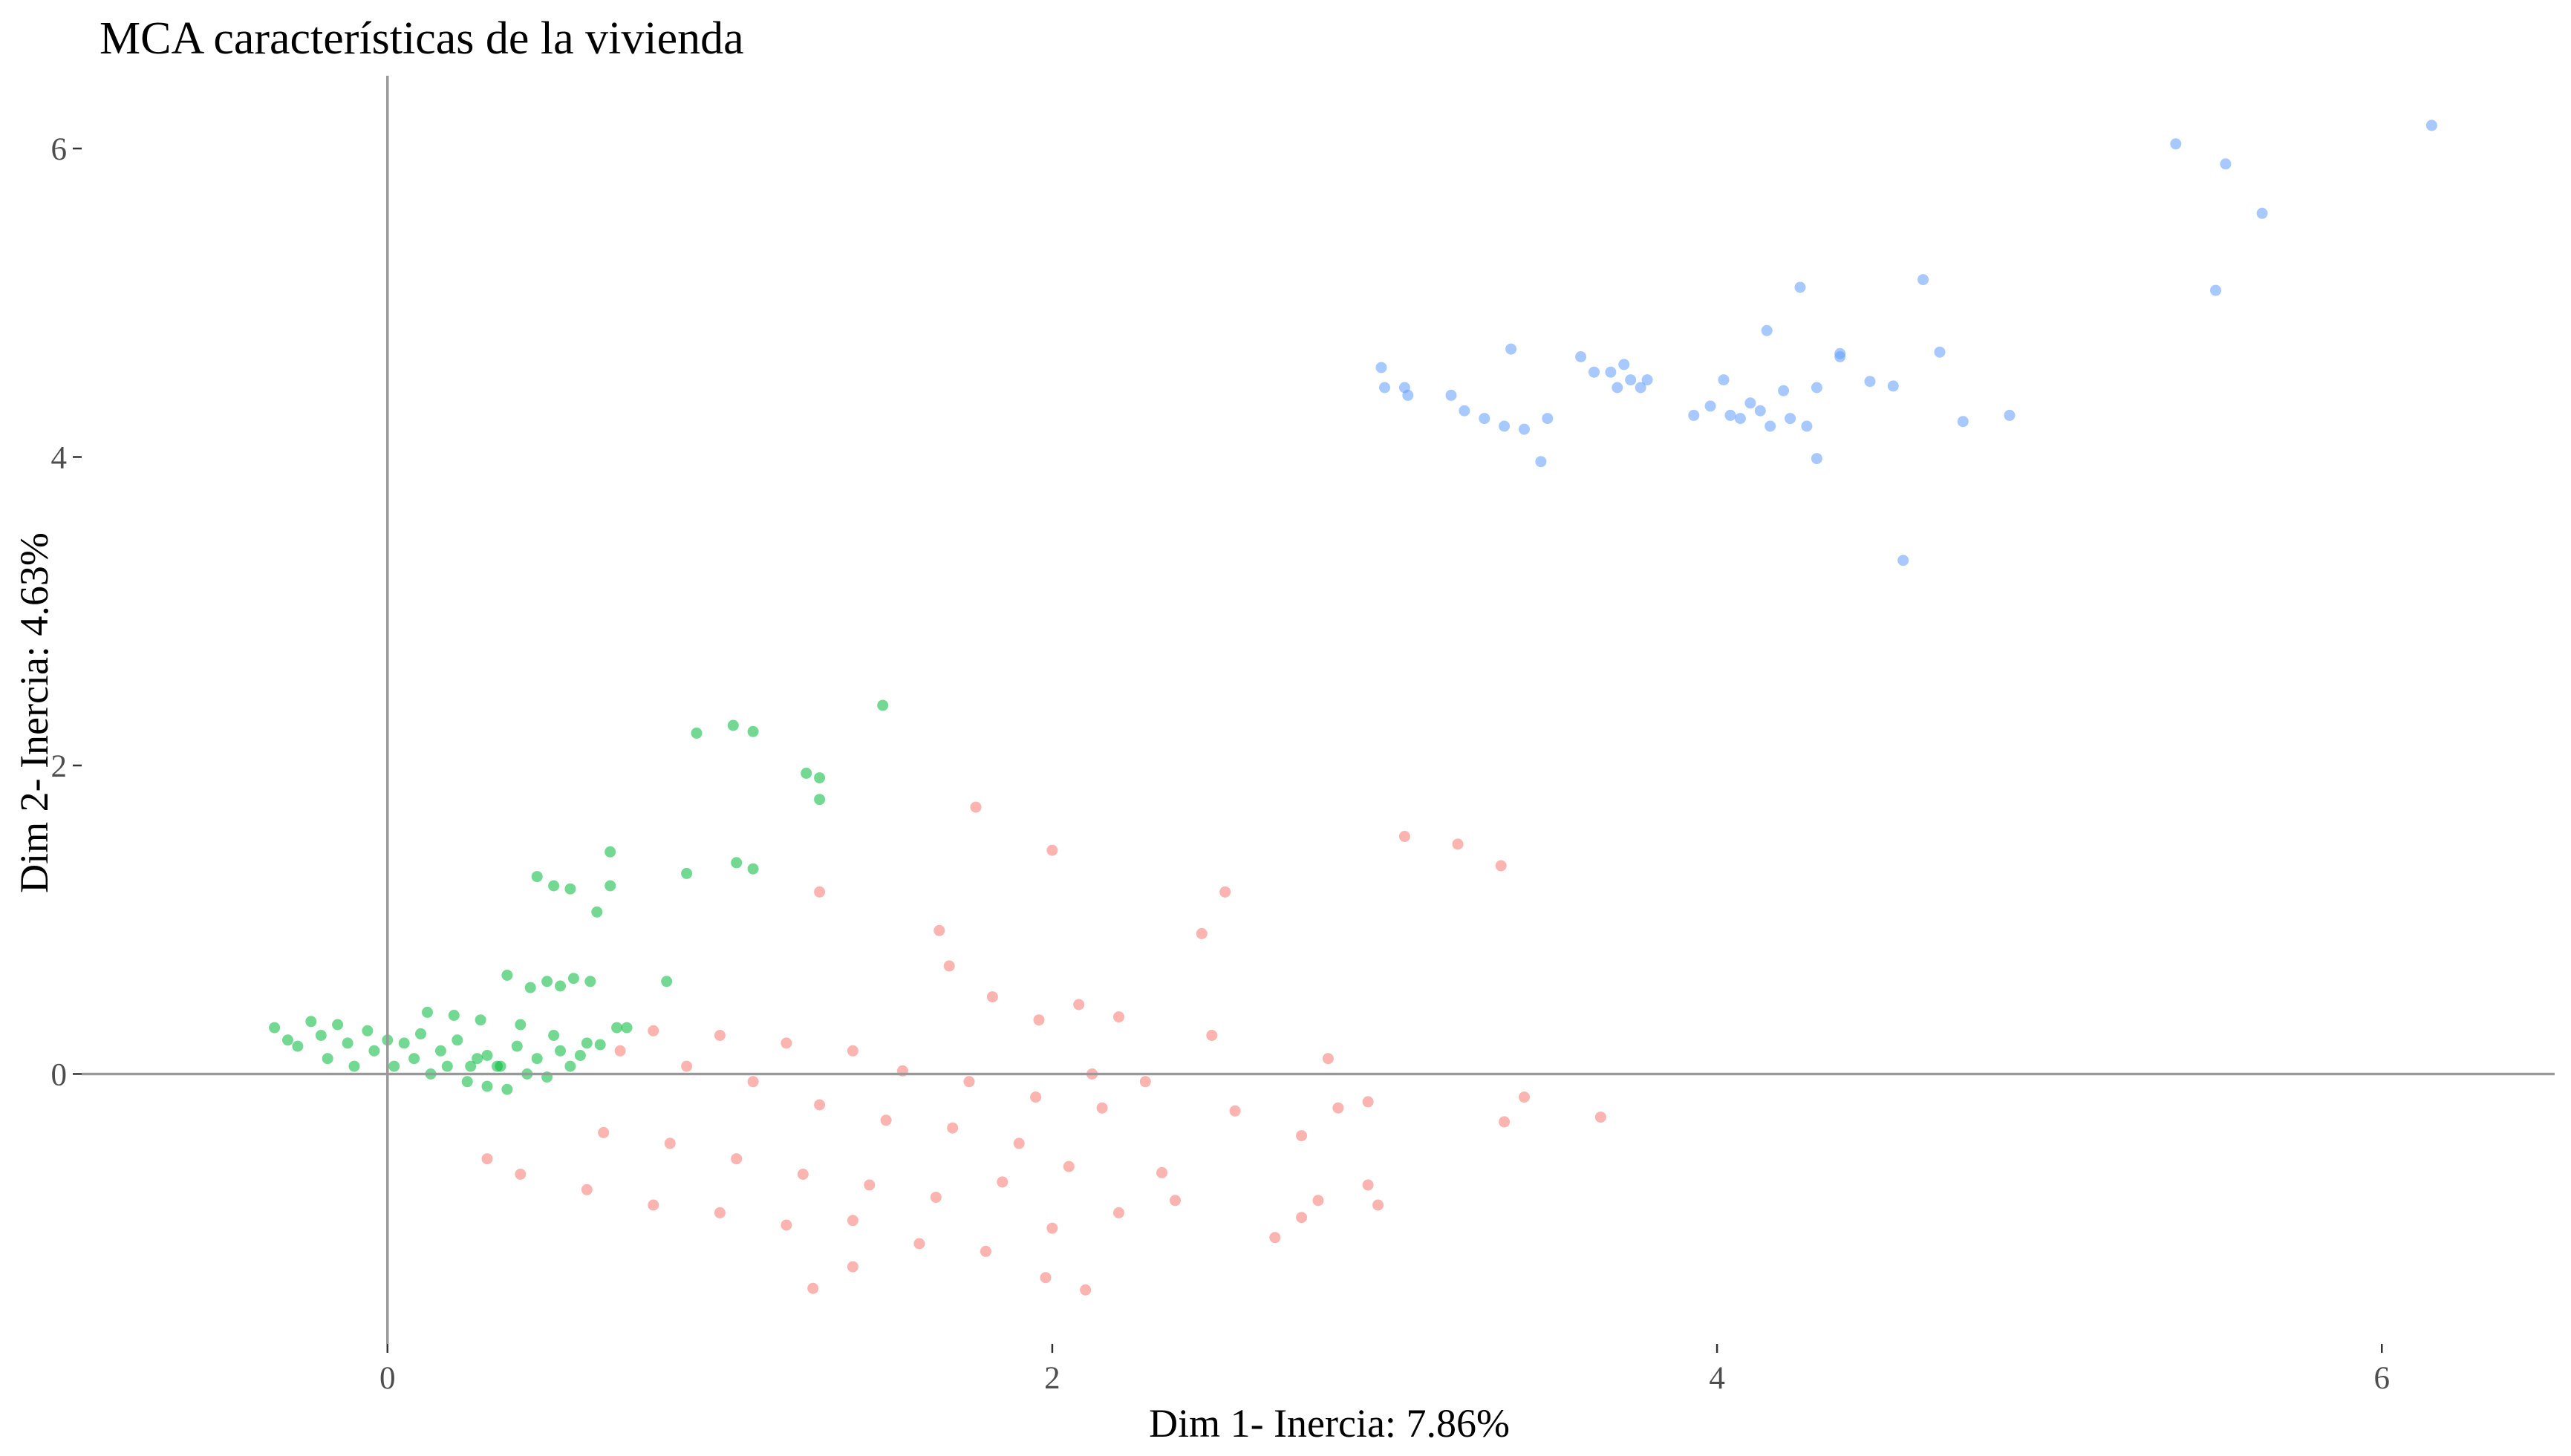  I want to click on y-tick-label: 0, so click(59, 1074).